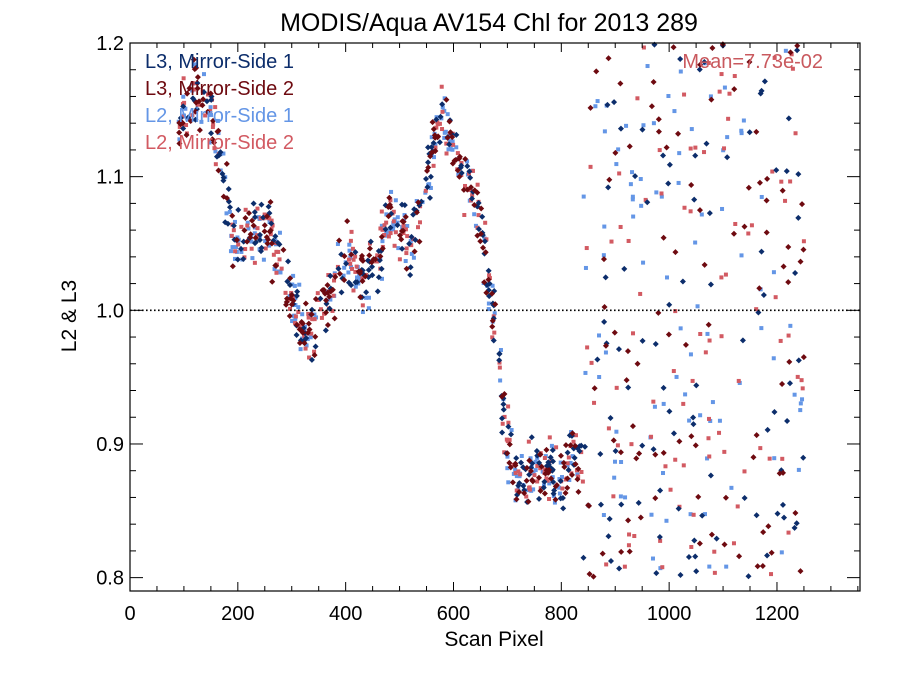 This screenshot has height=675, width=900. Describe the element at coordinates (110, 445) in the screenshot. I see `y-tick-label: 0.9` at that location.